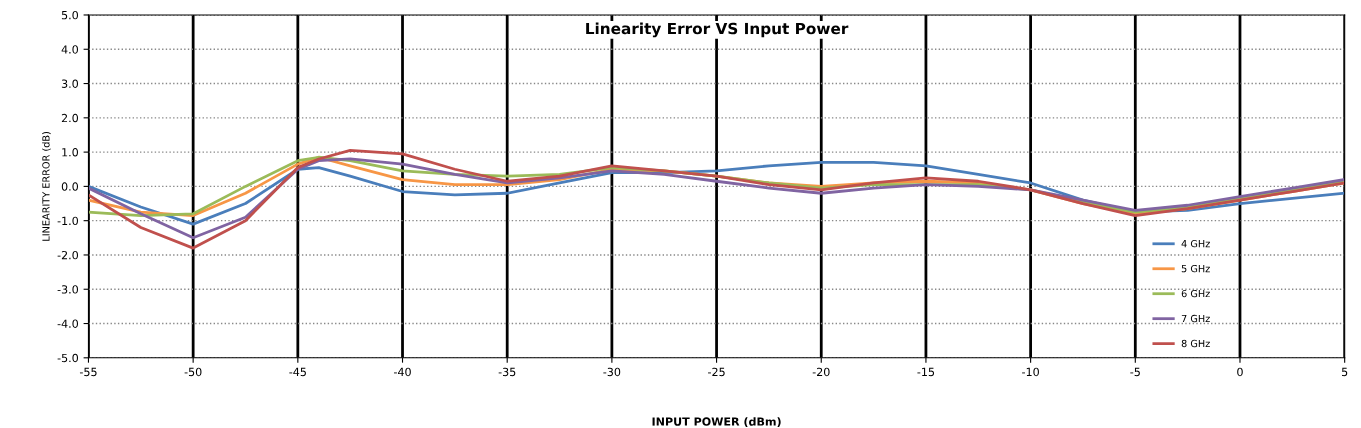  Describe the element at coordinates (1195, 243) in the screenshot. I see `legend-label: 4 GHz` at that location.